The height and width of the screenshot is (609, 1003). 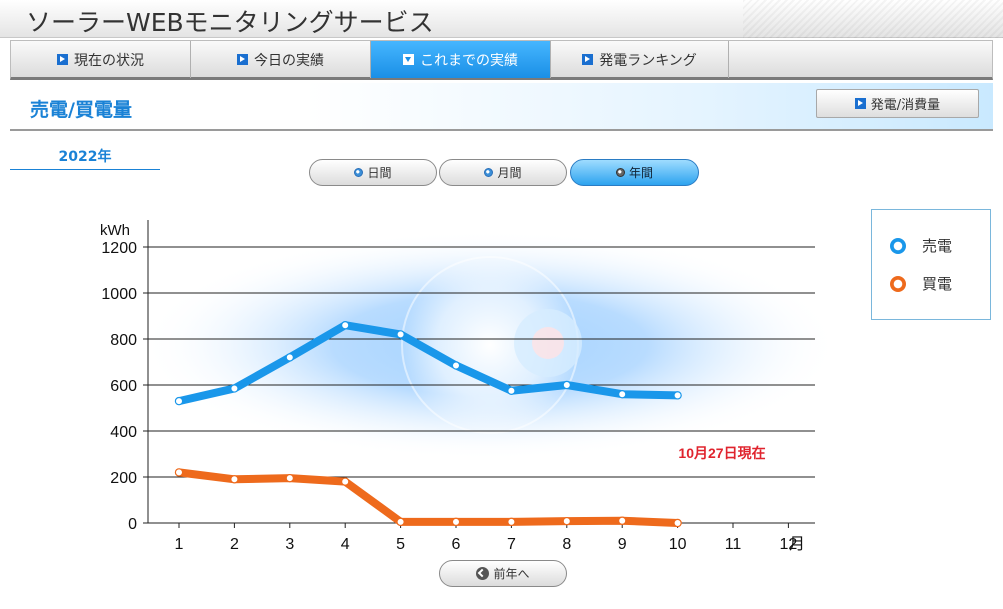 What do you see at coordinates (408, 59) in the screenshot?
I see `arrow-down-icon` at bounding box center [408, 59].